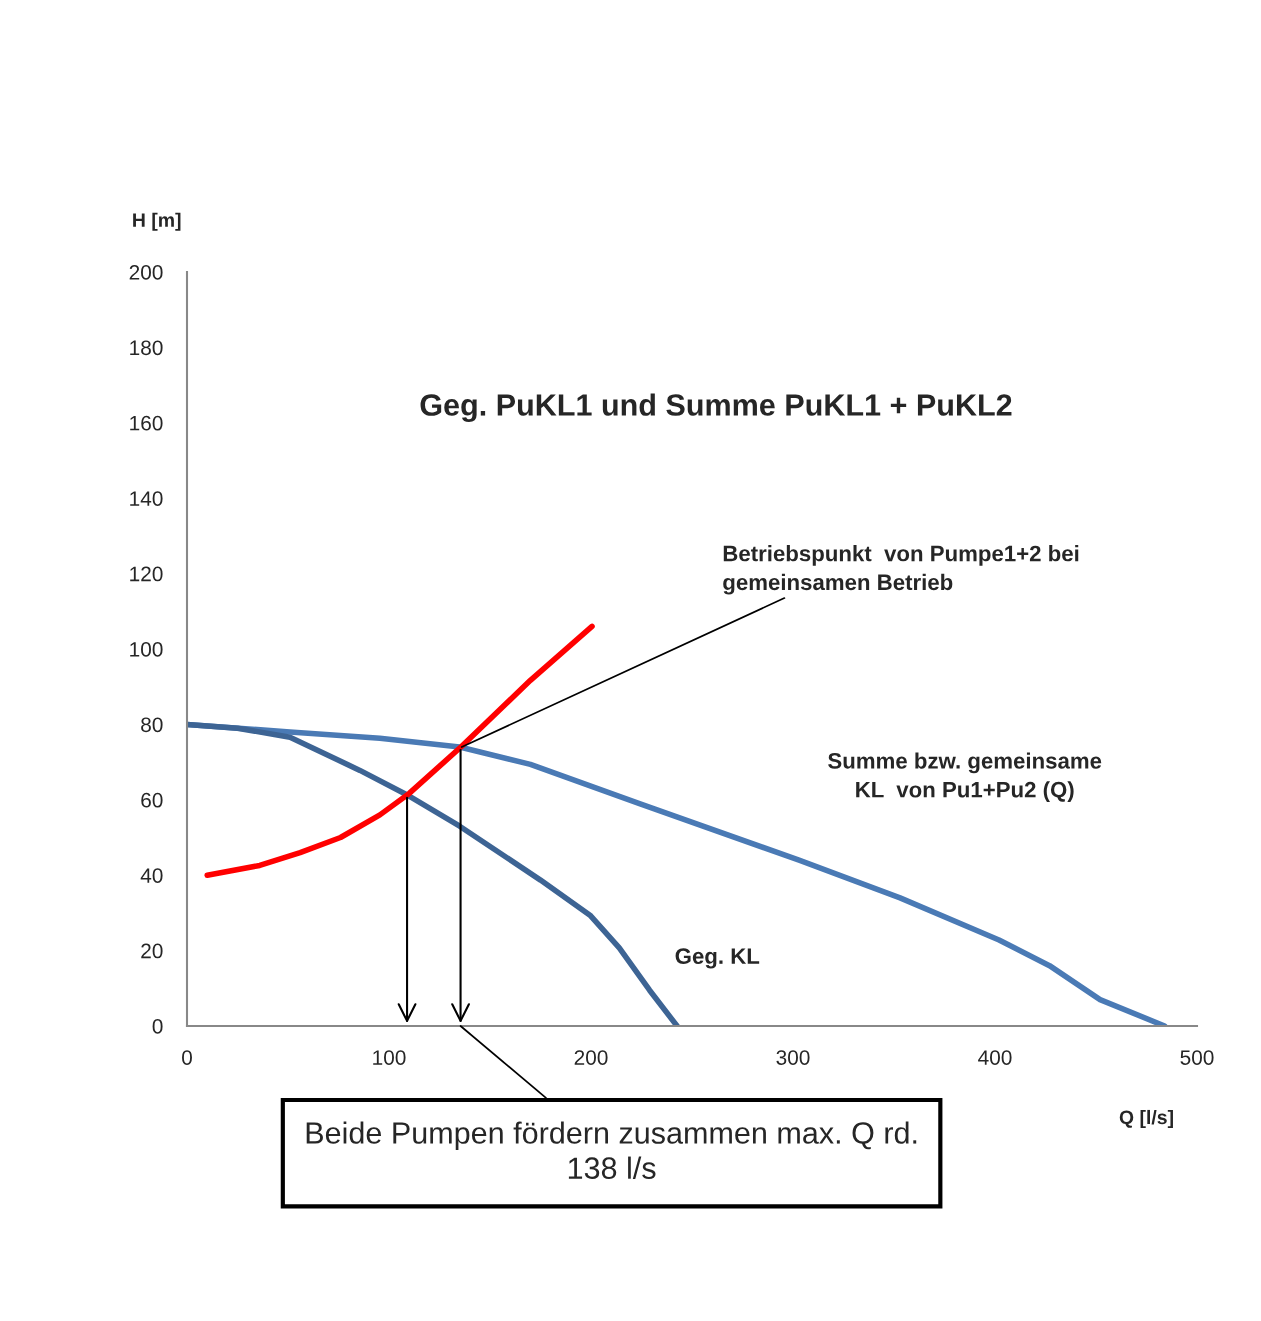  What do you see at coordinates (152, 951) in the screenshot?
I see `y-tick-label: 20` at bounding box center [152, 951].